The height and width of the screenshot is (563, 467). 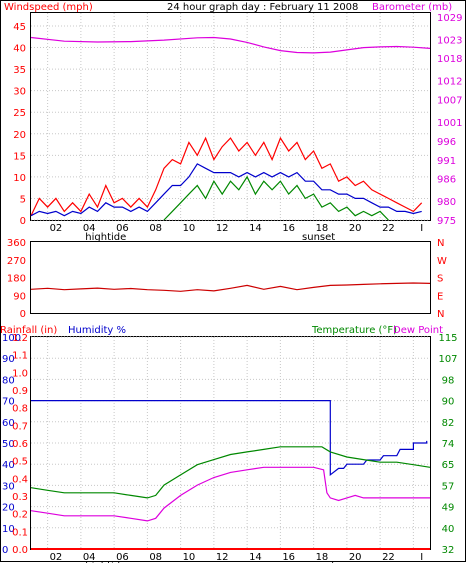 What do you see at coordinates (255, 228) in the screenshot?
I see `wind-x-tick-label: 14` at bounding box center [255, 228].